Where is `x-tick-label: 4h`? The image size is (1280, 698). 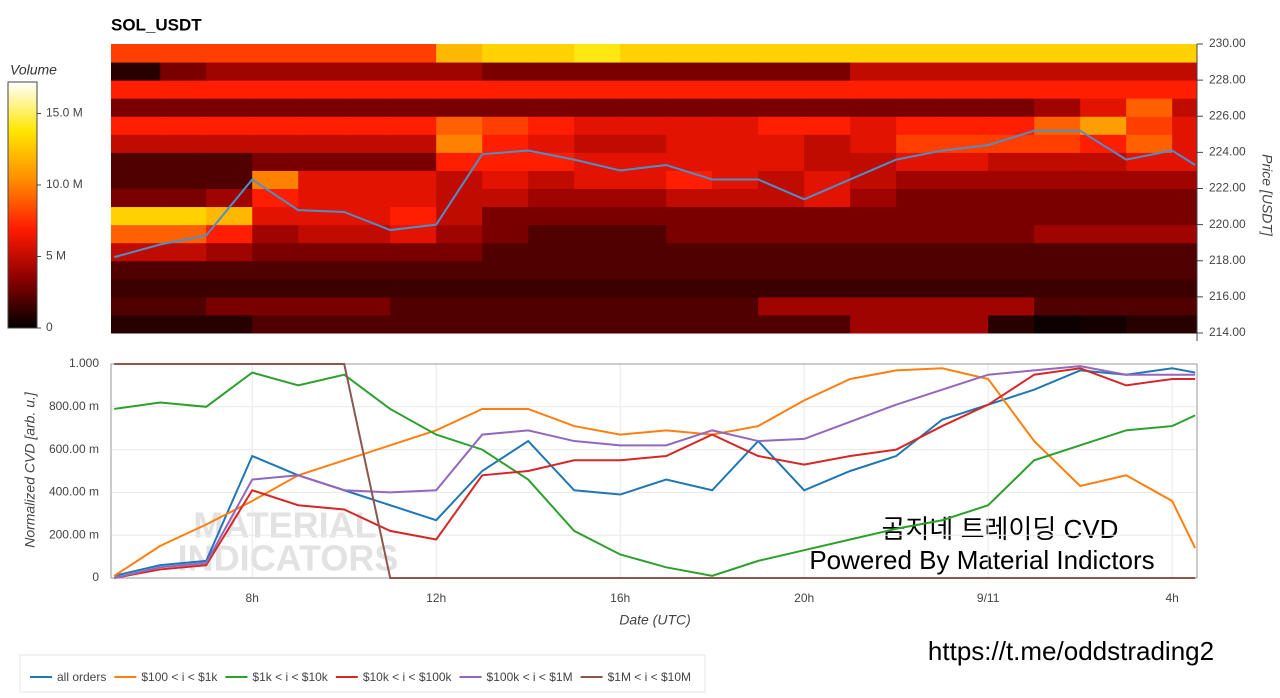
x-tick-label: 4h is located at coordinates (1171, 598).